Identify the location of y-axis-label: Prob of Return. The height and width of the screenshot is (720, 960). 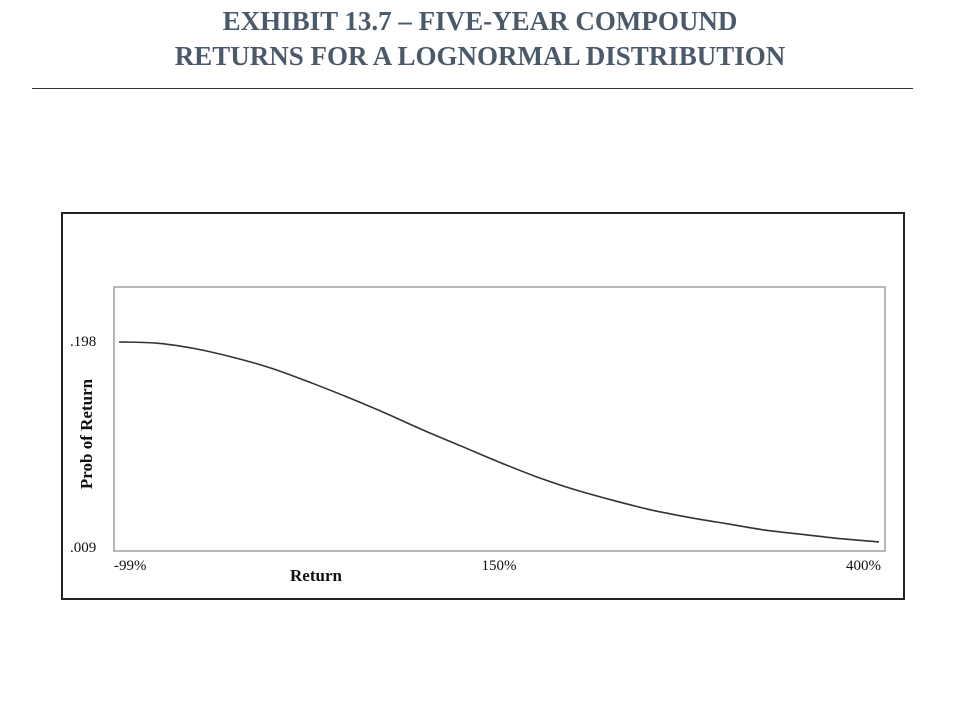
(86, 433).